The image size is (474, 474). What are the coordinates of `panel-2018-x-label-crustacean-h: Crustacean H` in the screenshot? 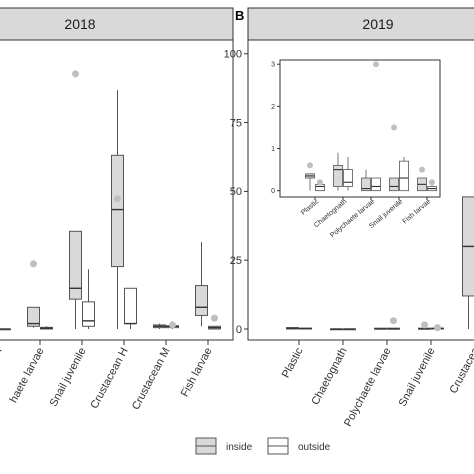 It's located at (109, 378).